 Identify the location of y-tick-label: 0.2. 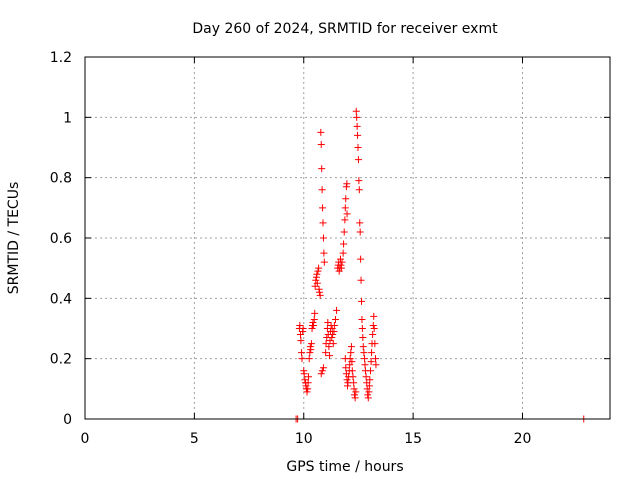
(61, 360).